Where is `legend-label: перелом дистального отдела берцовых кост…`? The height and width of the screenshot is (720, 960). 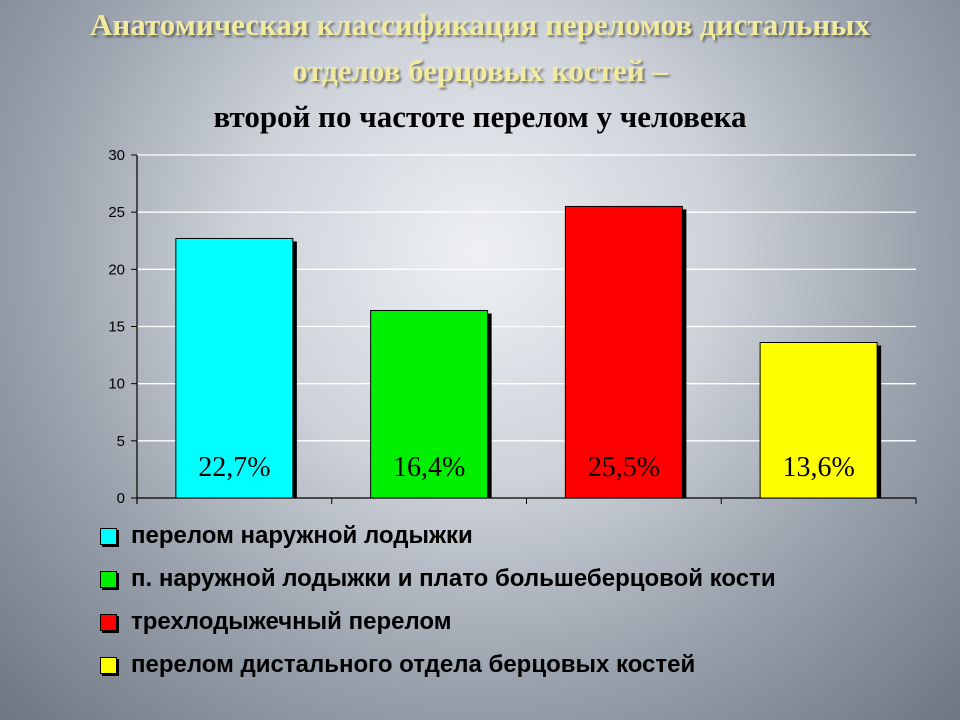
legend-label: перелом дистального отдела берцовых кост… is located at coordinates (413, 664).